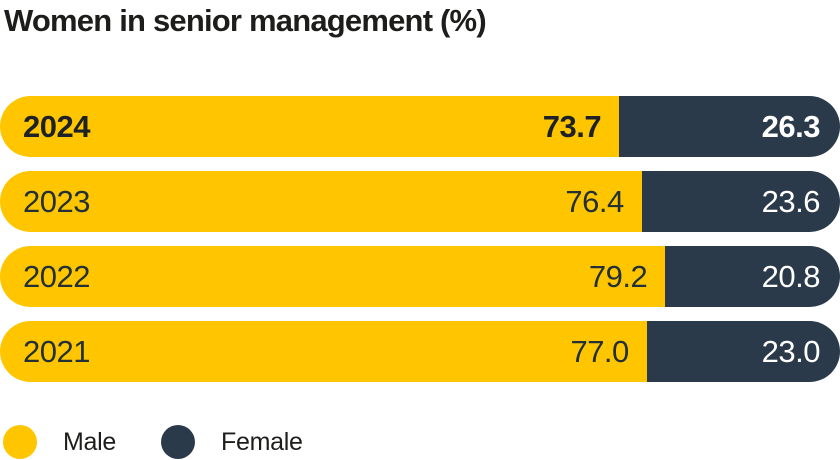 The image size is (840, 460). Describe the element at coordinates (791, 201) in the screenshot. I see `female-value: 23.6` at that location.